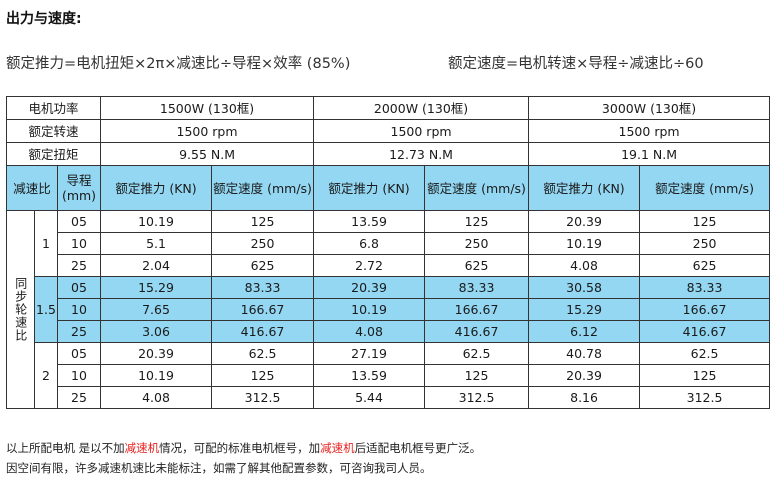 The image size is (775, 481). Describe the element at coordinates (219, 468) in the screenshot. I see `footnote-2: 因空间有限，许多减速机速比未能标注，如需了解其他配置参数，可咨询我司人员。` at that location.